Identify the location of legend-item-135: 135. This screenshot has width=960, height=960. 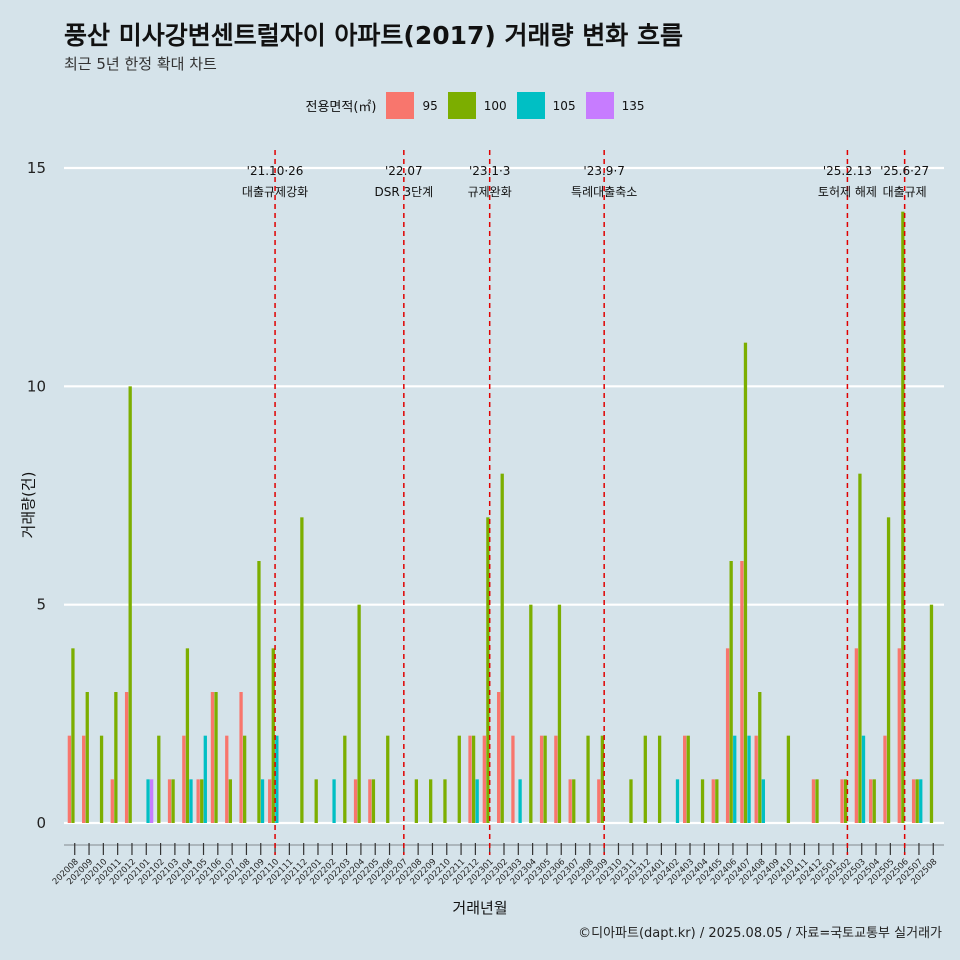
(615, 105).